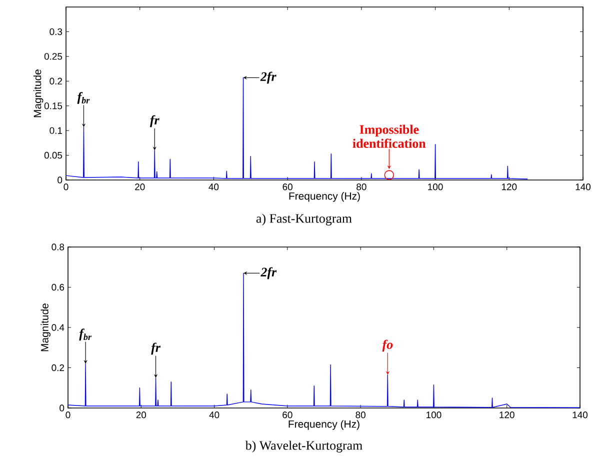 Image resolution: width=606 pixels, height=468 pixels. Describe the element at coordinates (387, 346) in the screenshot. I see `annotation: fo` at that location.